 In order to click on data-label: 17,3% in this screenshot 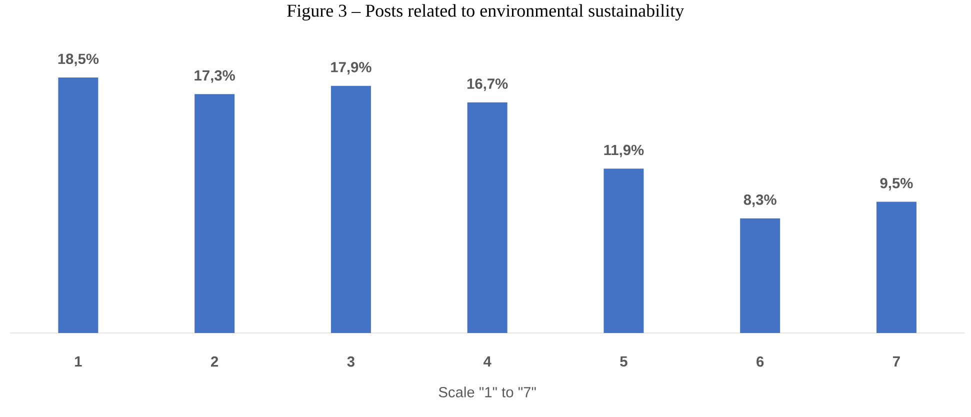, I will do `click(214, 76)`.